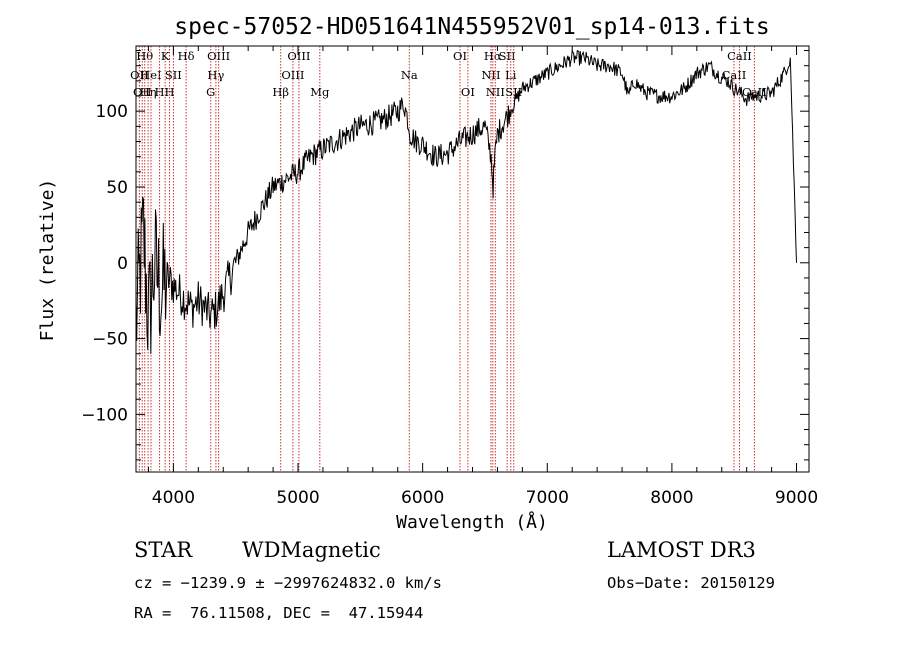 This screenshot has width=900, height=649. What do you see at coordinates (681, 550) in the screenshot?
I see `survey-name: LAMOST DR3` at bounding box center [681, 550].